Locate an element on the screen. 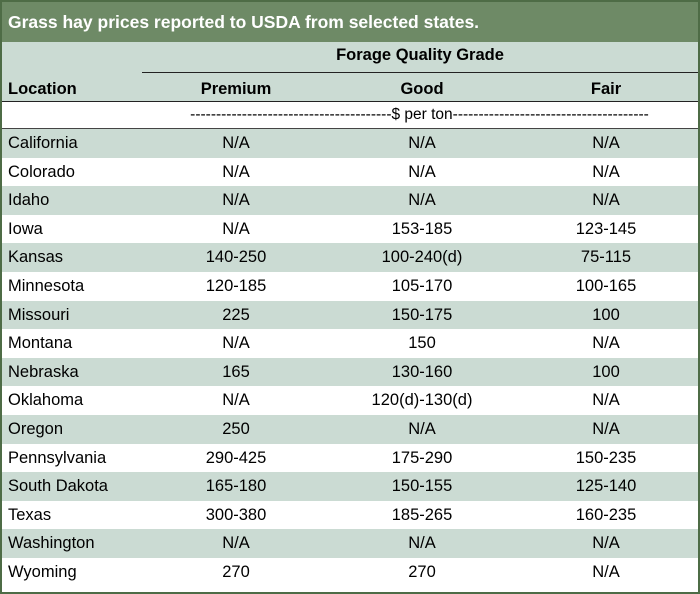 This screenshot has width=700, height=594. premium-cell: 290-425 is located at coordinates (236, 457).